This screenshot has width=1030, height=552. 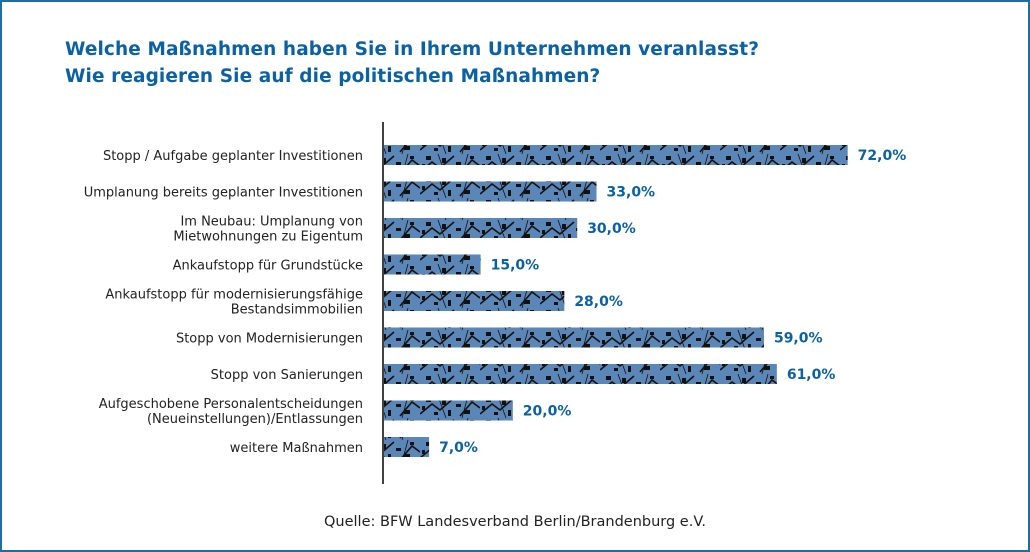 What do you see at coordinates (547, 412) in the screenshot?
I see `value-label-7: 20,0%` at bounding box center [547, 412].